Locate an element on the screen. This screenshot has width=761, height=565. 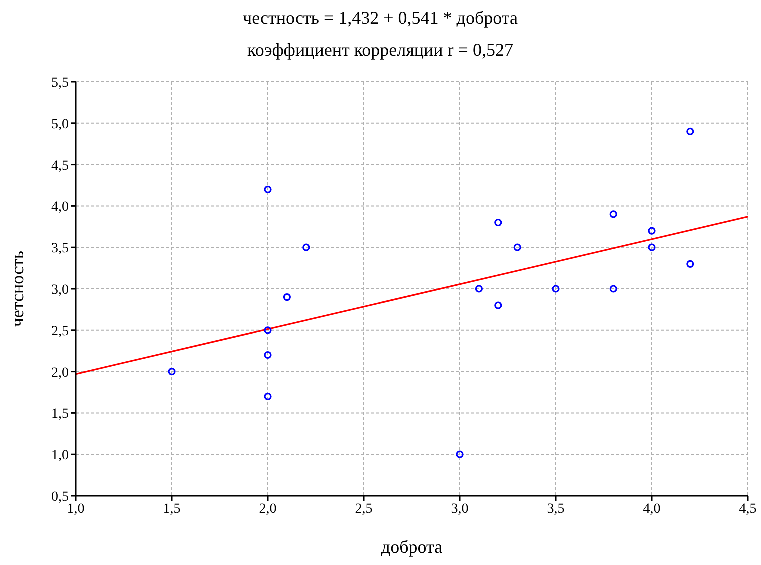
y-tick-label: 5,0 is located at coordinates (60, 124).